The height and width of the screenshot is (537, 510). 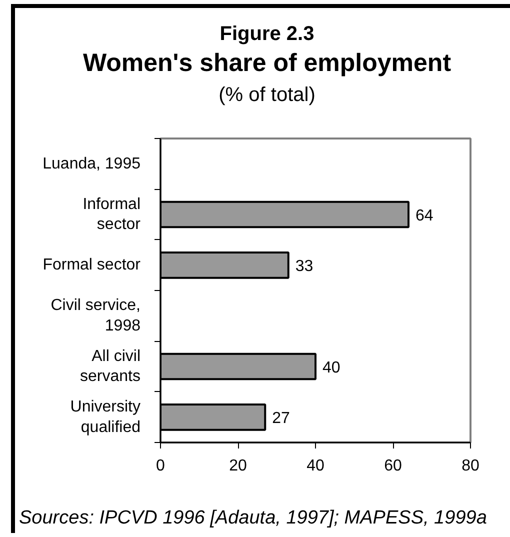 What do you see at coordinates (393, 466) in the screenshot?
I see `x-tick-label: 60` at bounding box center [393, 466].